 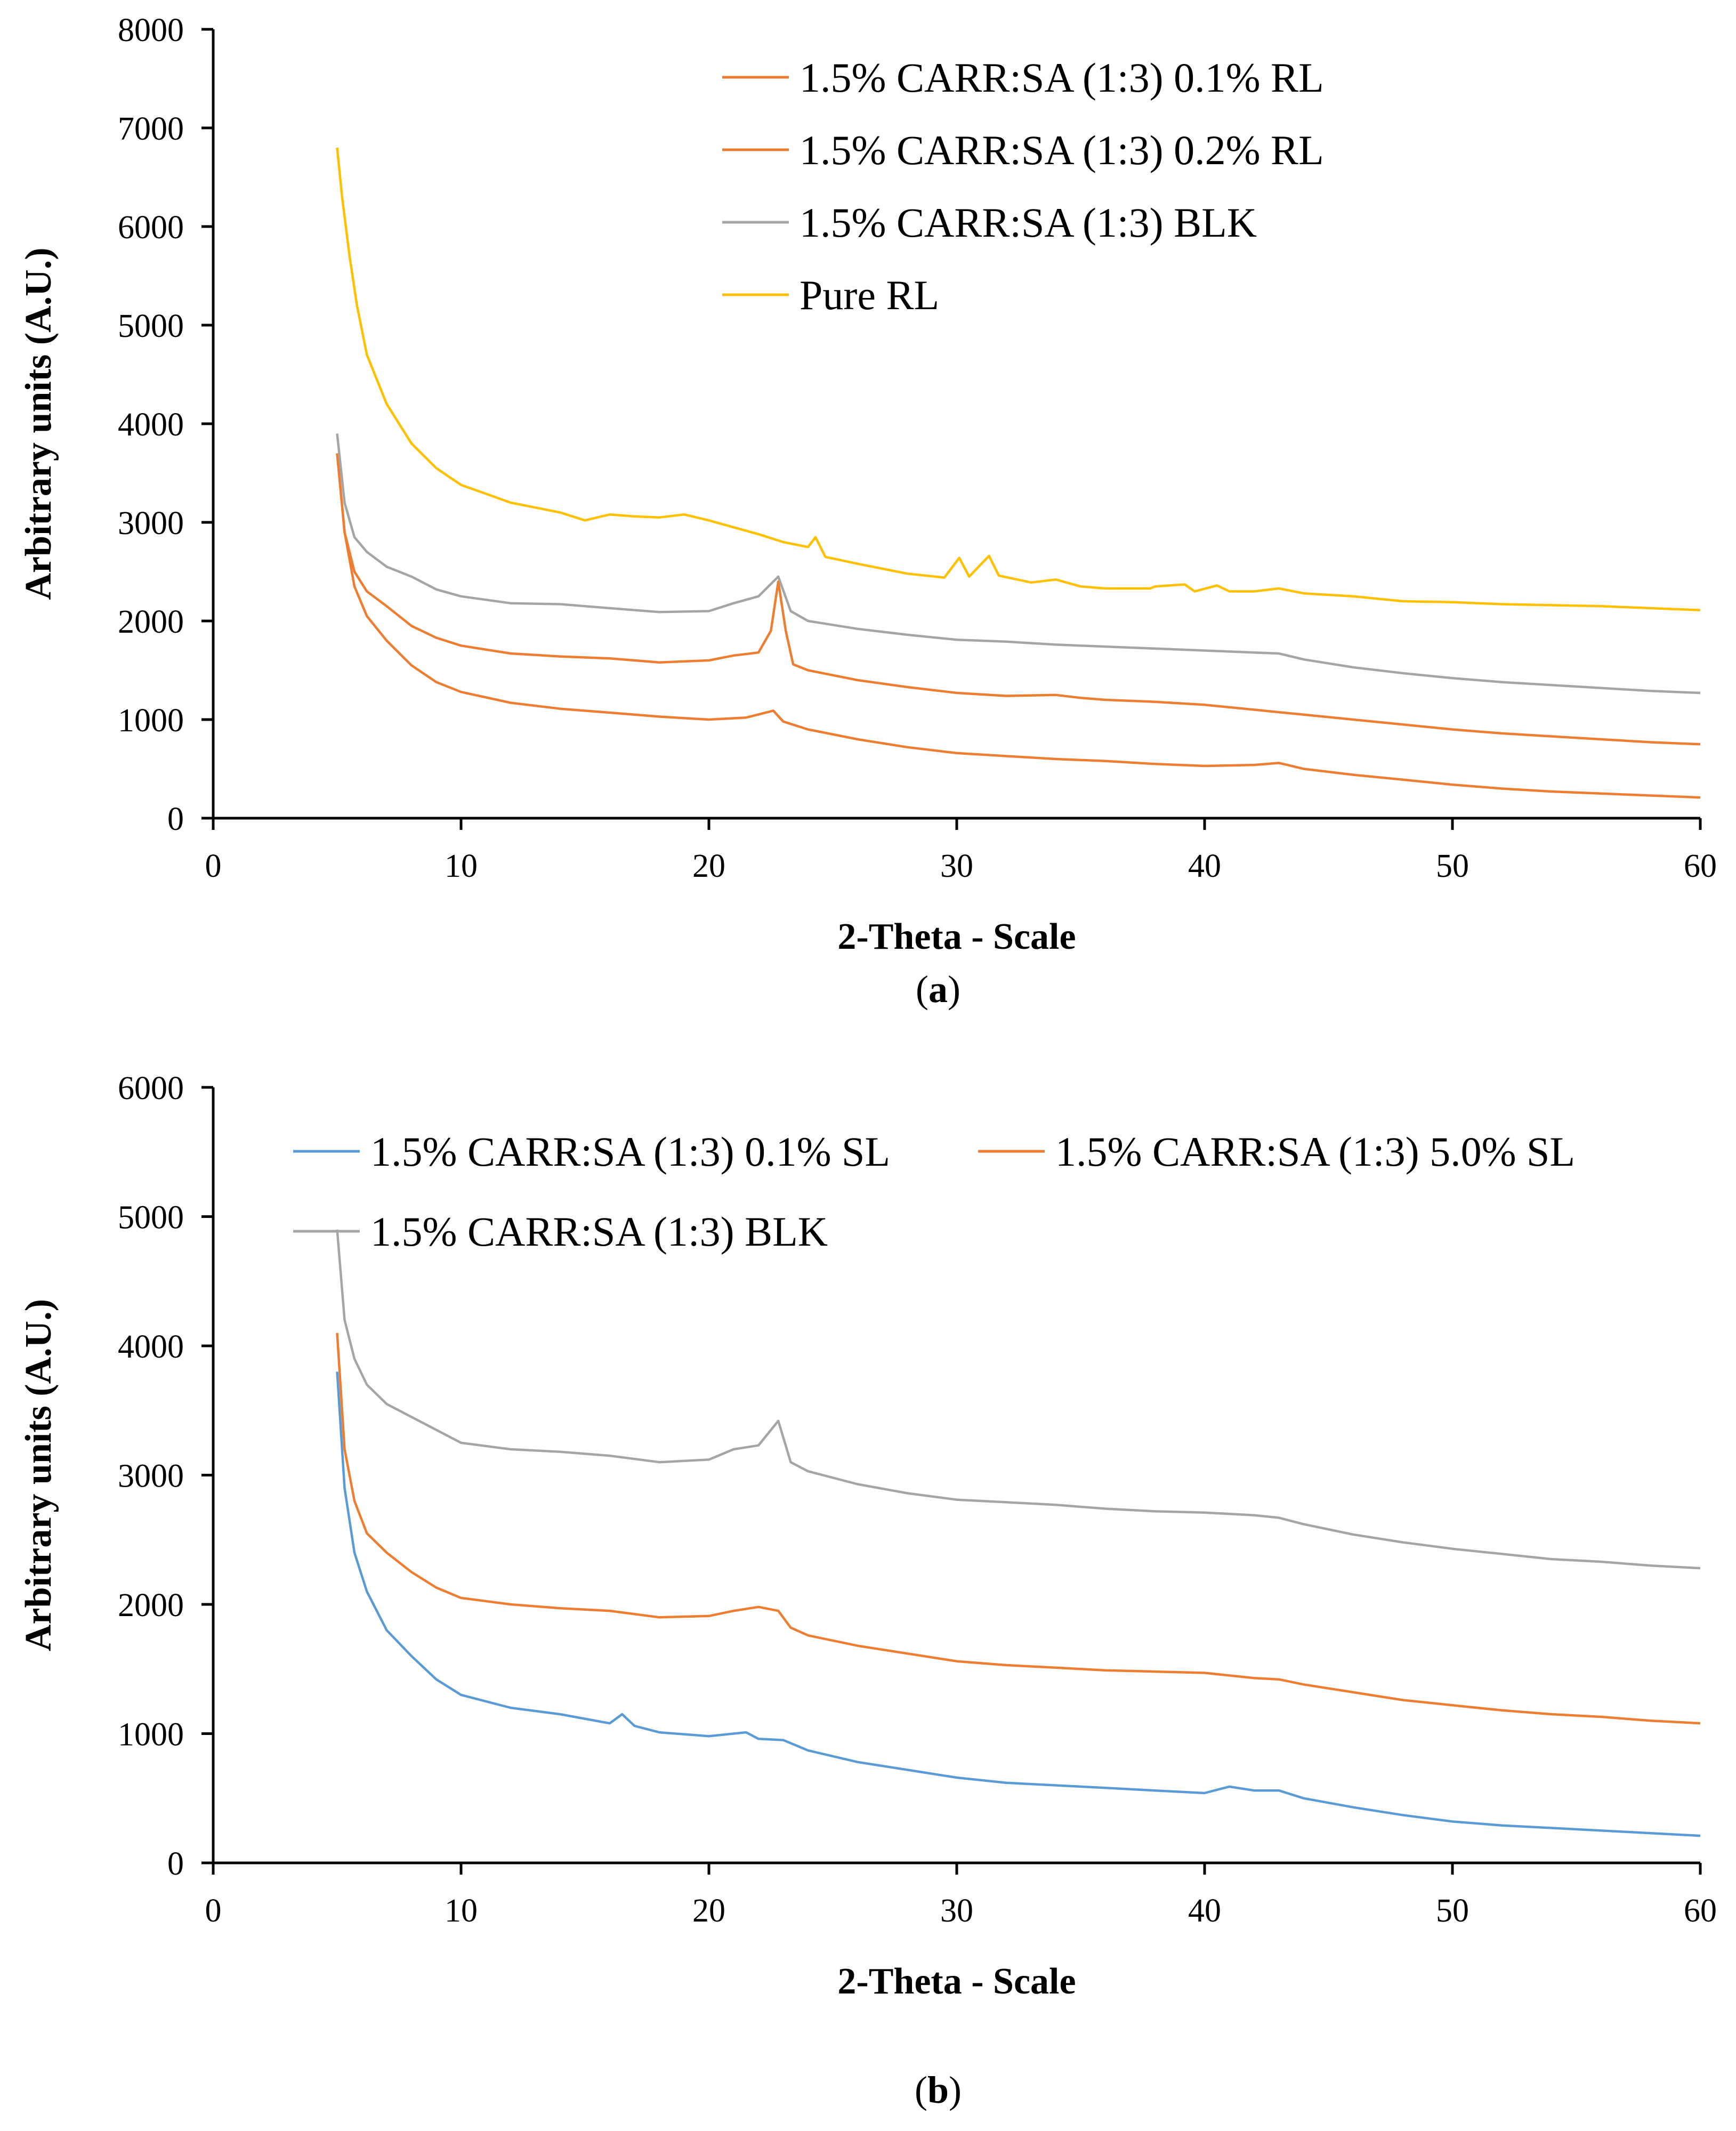 What do you see at coordinates (151, 30) in the screenshot?
I see `y-tick-label: 8000` at bounding box center [151, 30].